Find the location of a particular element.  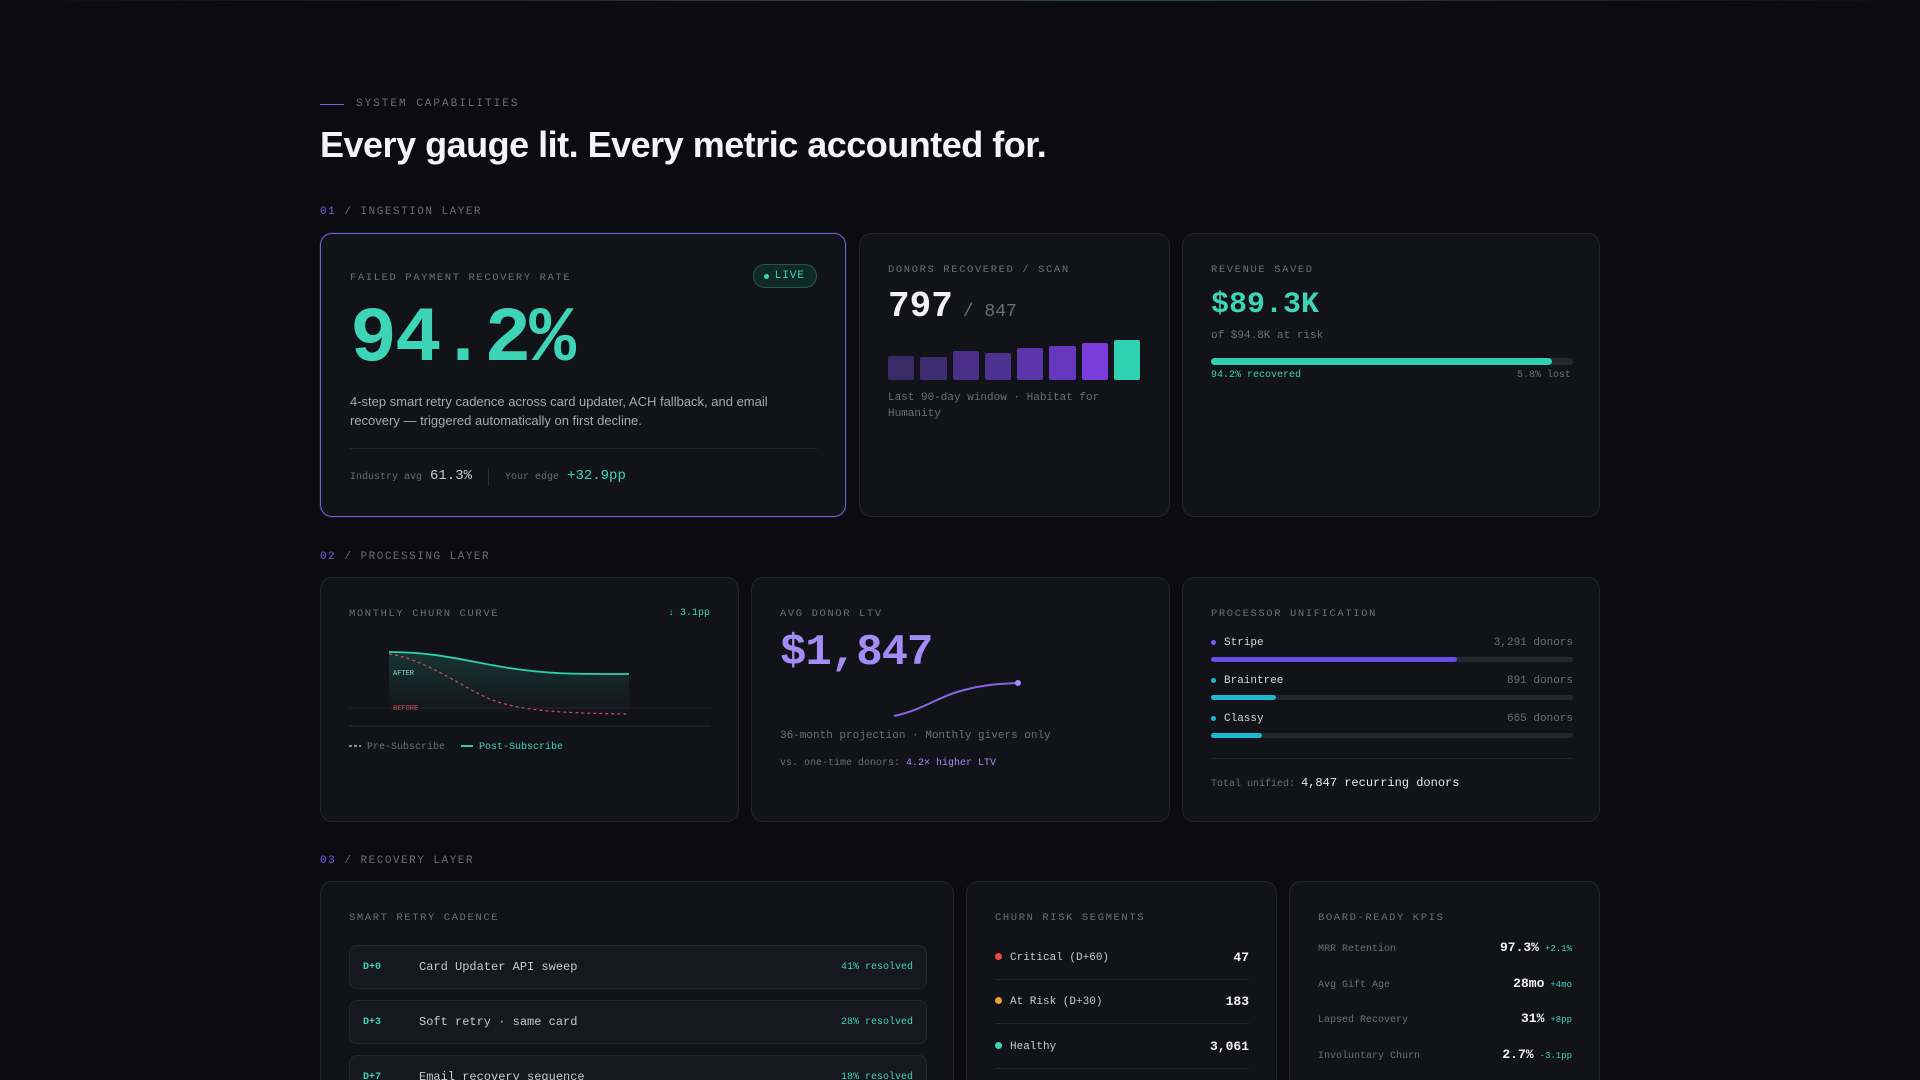

risk-label: At Risk (D+30) is located at coordinates (1056, 1001).